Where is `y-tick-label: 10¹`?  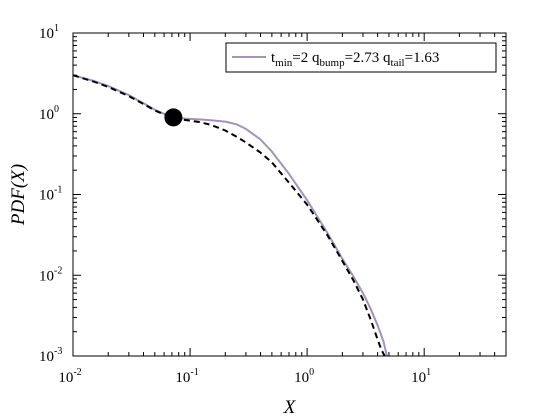 y-tick-label: 10¹ is located at coordinates (49, 32).